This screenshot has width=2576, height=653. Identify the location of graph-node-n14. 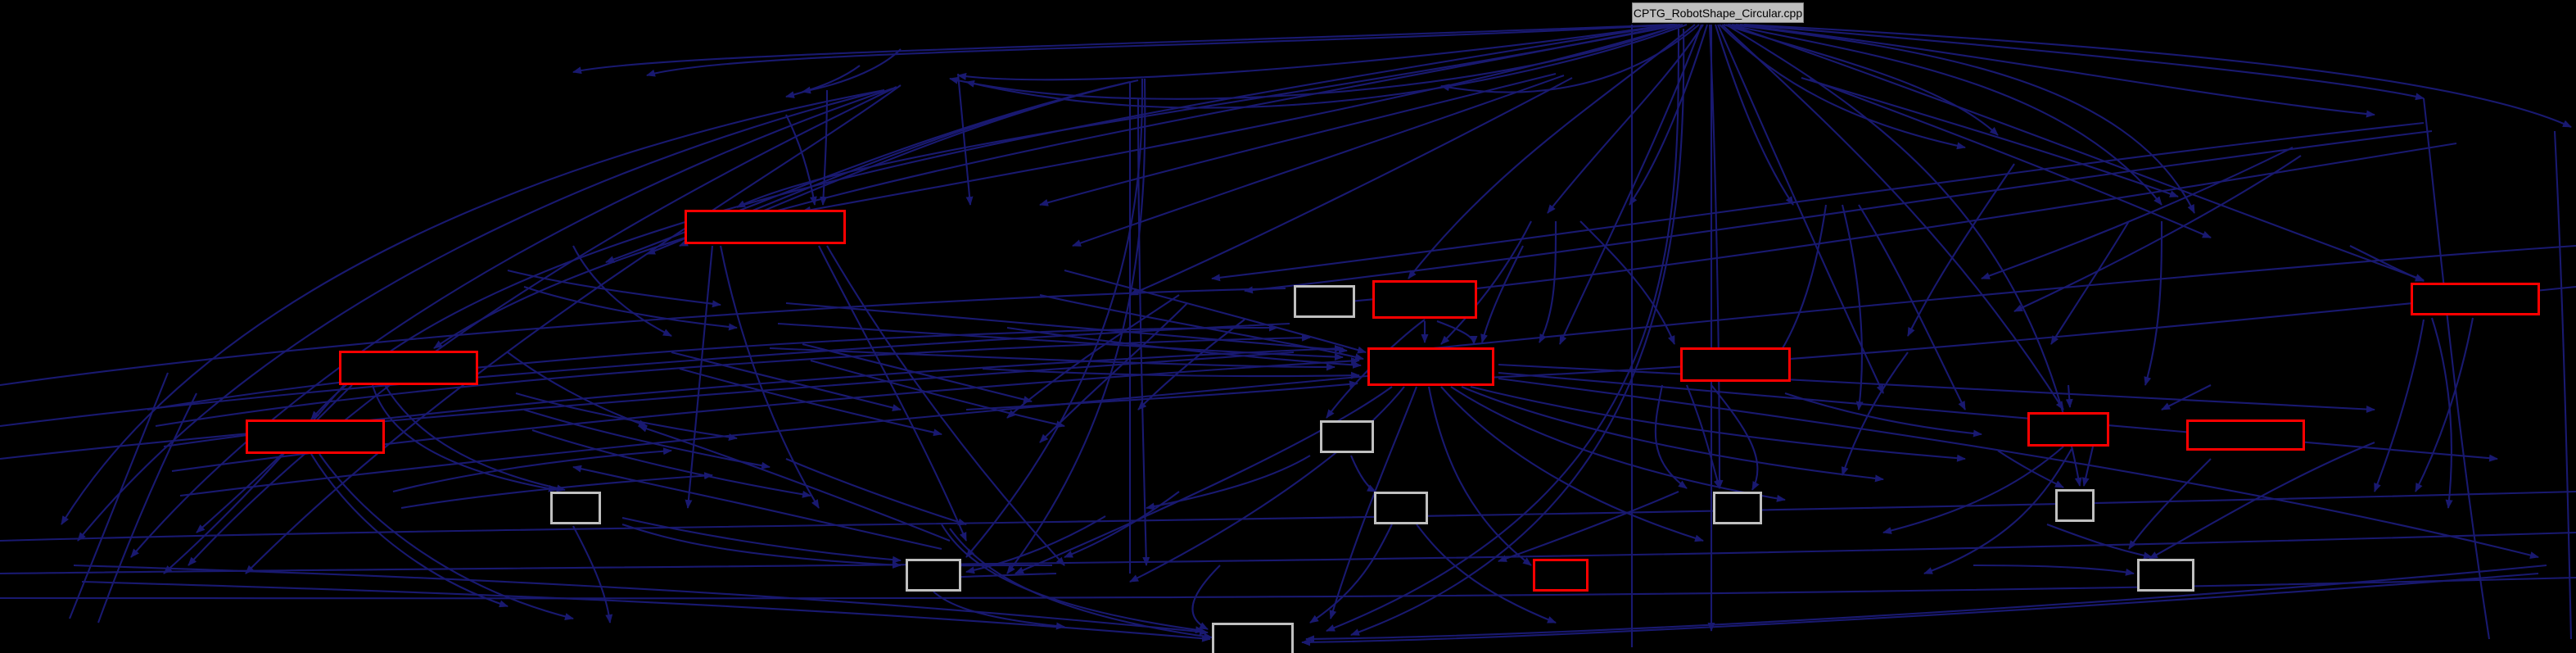
(1737, 508).